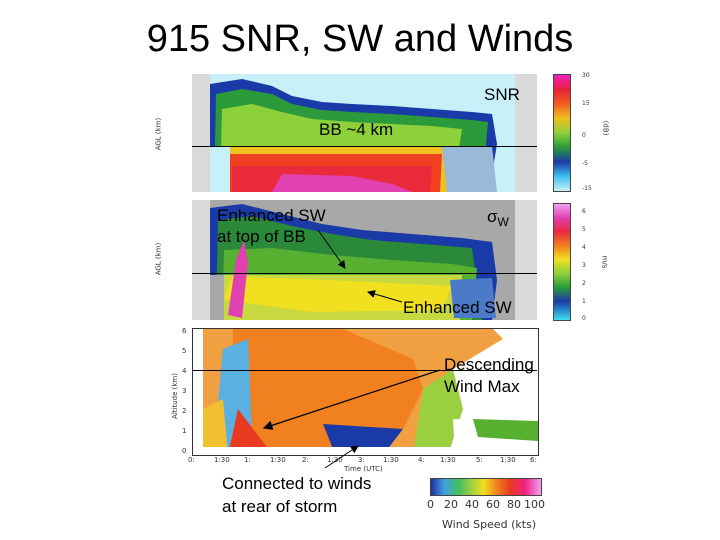  I want to click on wind-xtick-0: 0:, so click(191, 460).